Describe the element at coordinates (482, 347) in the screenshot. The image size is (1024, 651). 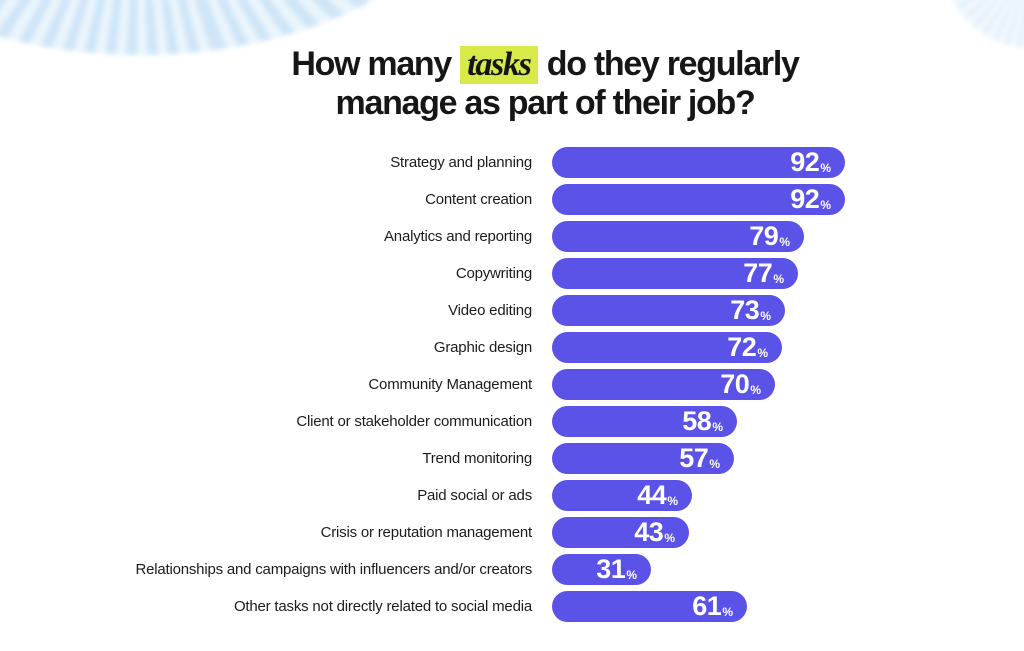
I see `bar-label: Graphic design` at that location.